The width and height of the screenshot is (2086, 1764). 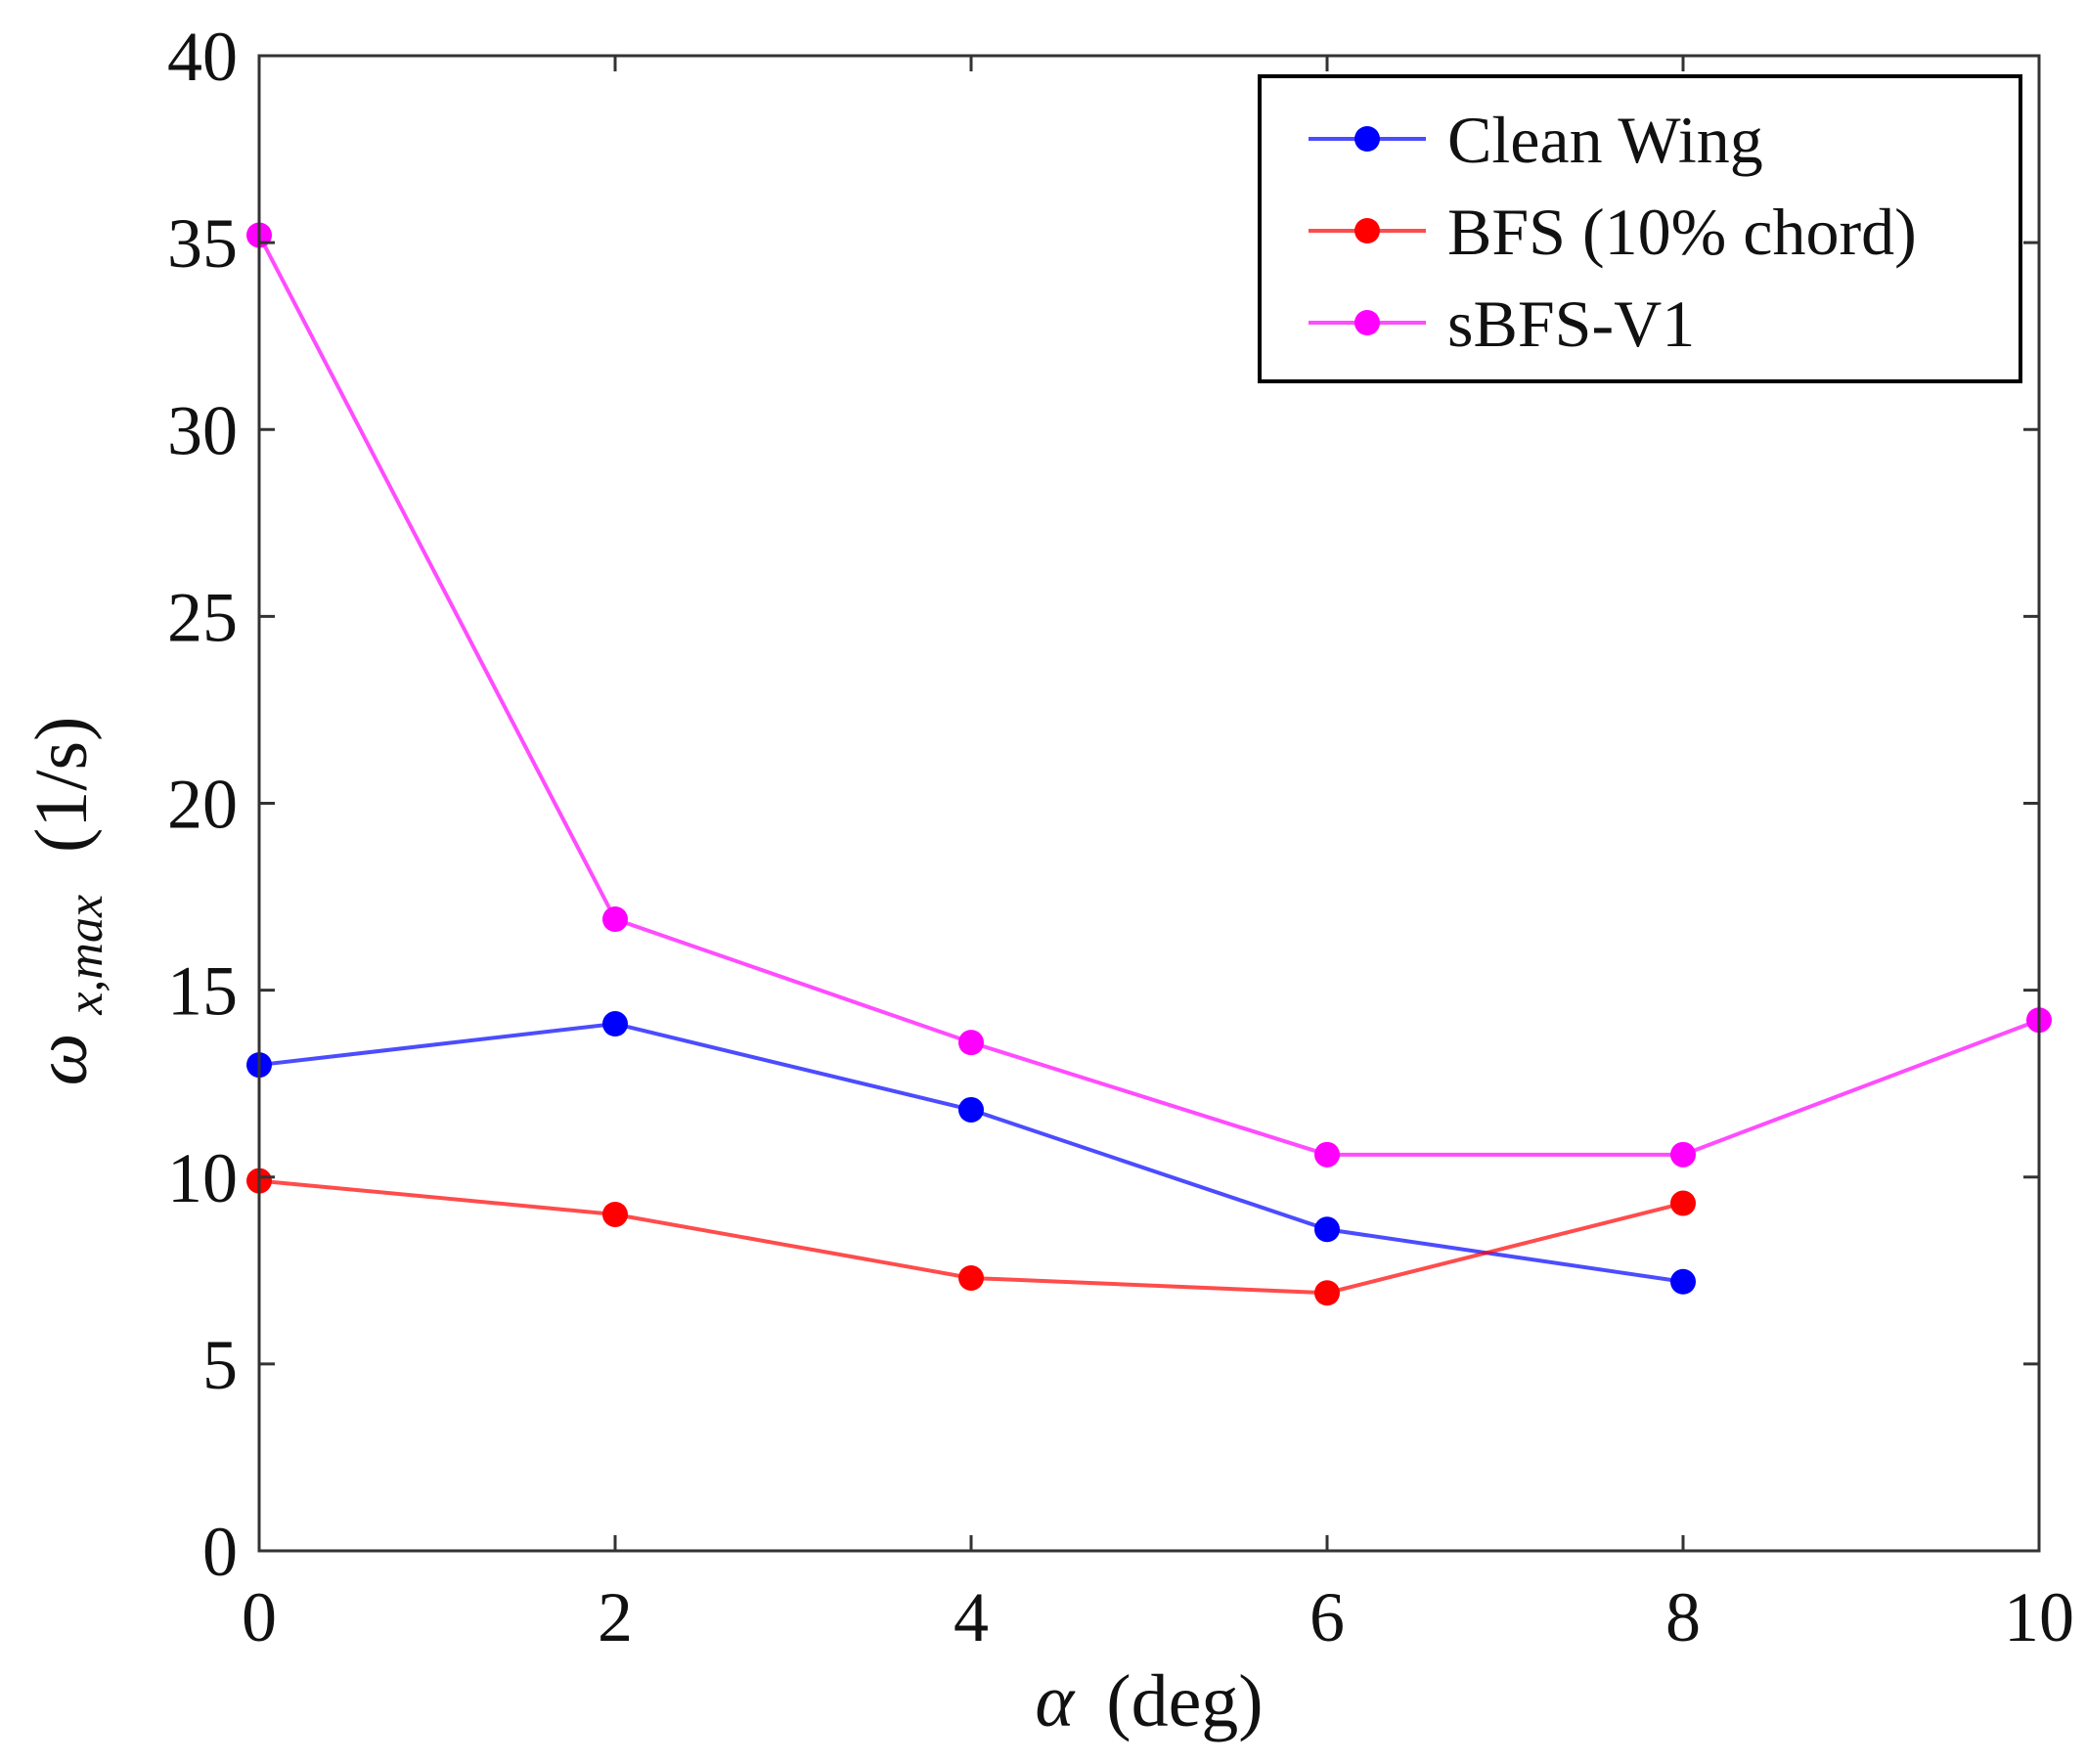 I want to click on x-tick-label: 10, so click(x=2039, y=1617).